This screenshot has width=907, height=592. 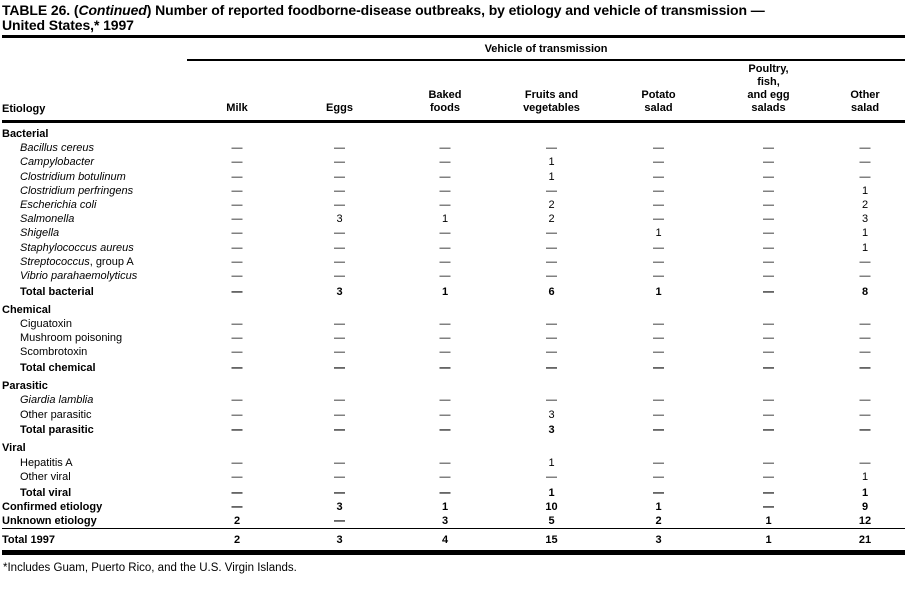 I want to click on etiology-label-italic: Shigella, so click(x=40, y=233).